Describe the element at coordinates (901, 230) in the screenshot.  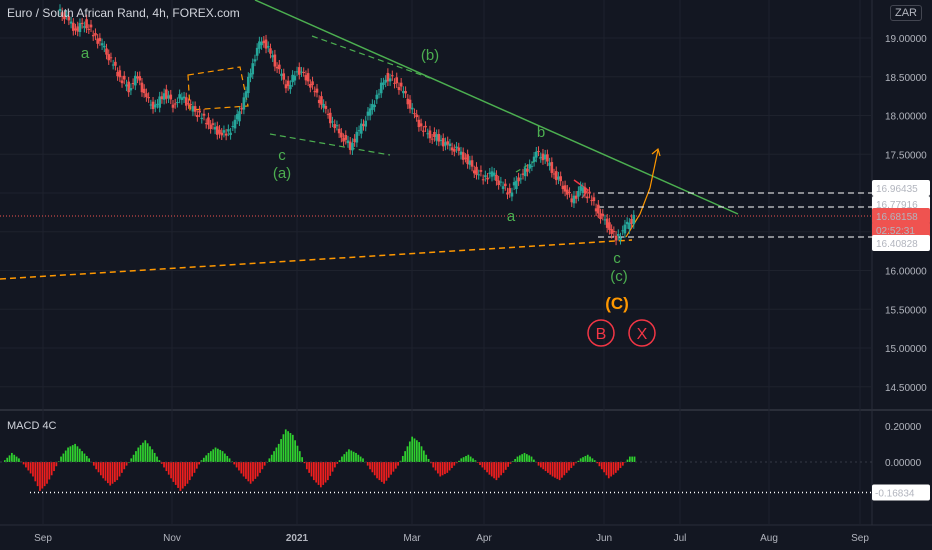
I see `countdown-tag-bg` at that location.